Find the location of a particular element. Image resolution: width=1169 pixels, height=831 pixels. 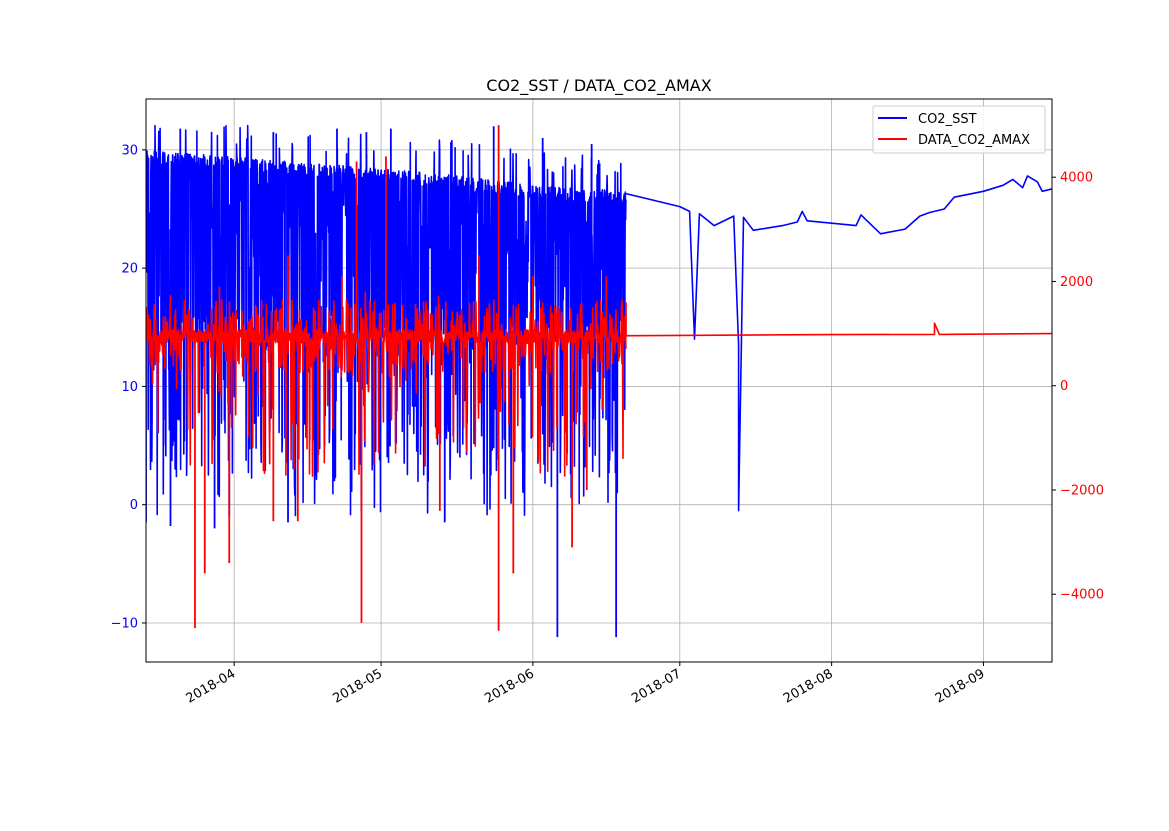

y-right-tick-label: 2000 is located at coordinates (1076, 282).